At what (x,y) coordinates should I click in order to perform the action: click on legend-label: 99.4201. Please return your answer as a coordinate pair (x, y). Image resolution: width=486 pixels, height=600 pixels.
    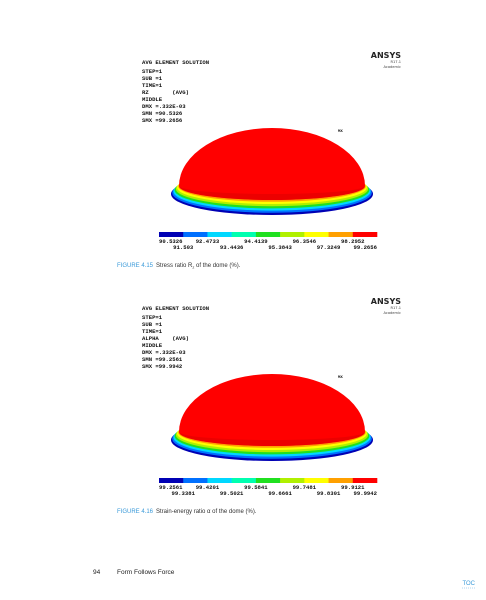
    Looking at the image, I should click on (208, 487).